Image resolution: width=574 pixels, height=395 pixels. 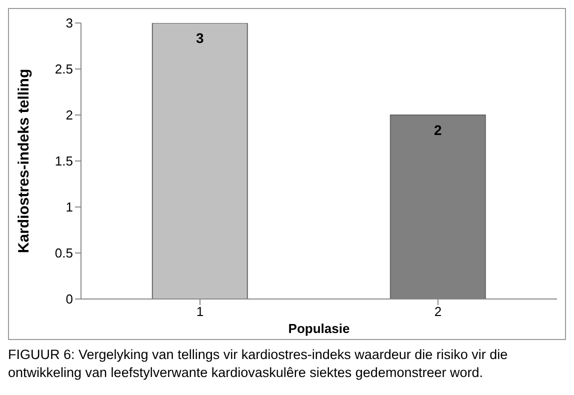 I want to click on y-tick-label: 1, so click(x=69, y=207).